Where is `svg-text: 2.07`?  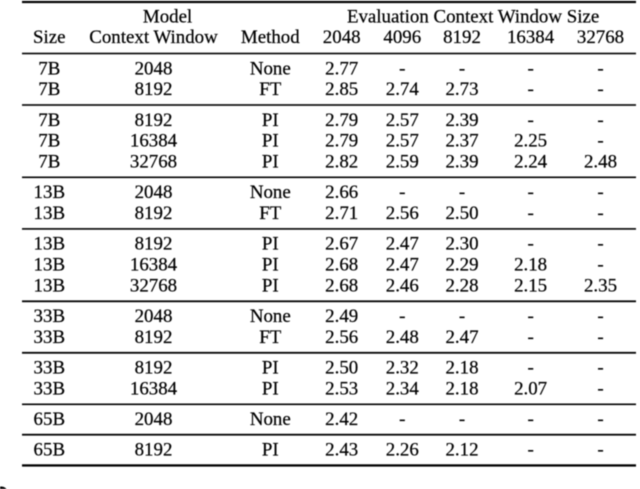 svg-text: 2.07 is located at coordinates (530, 389).